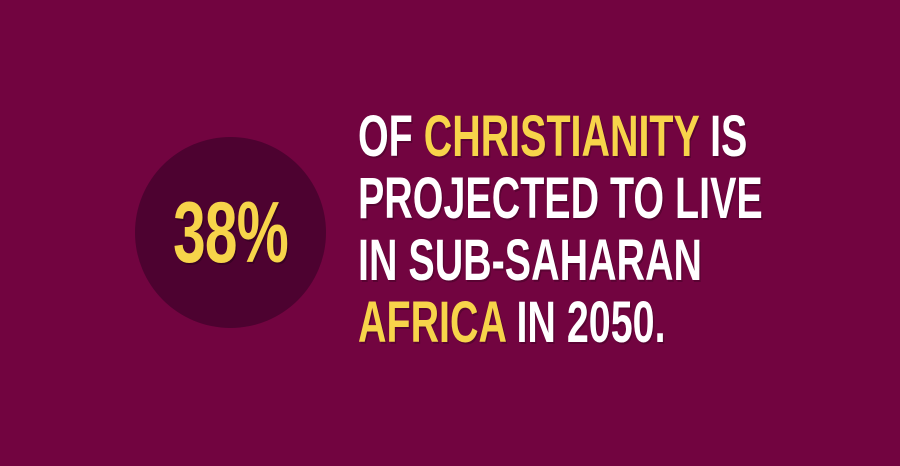  I want to click on statement-line-3: IN SUB-SAHARAN, so click(530, 260).